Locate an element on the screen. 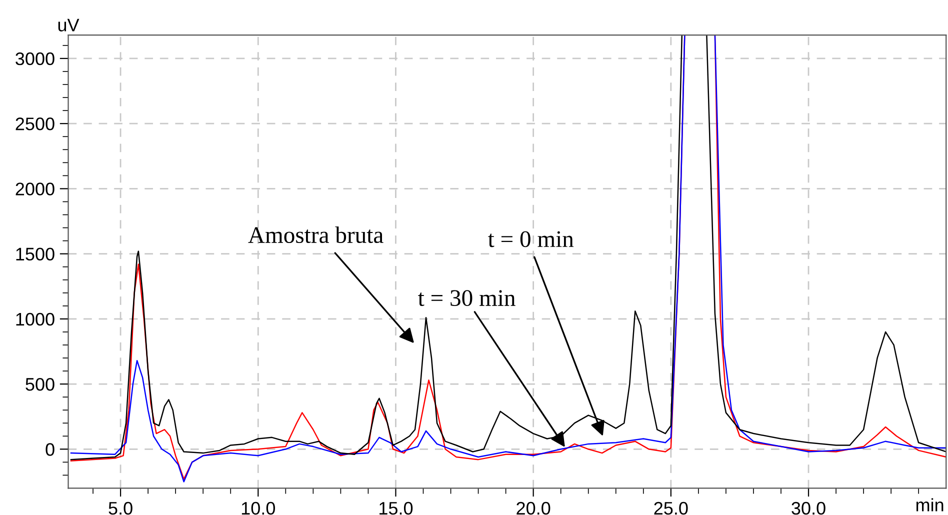 The width and height of the screenshot is (948, 515). x-tick-label: 20.0 is located at coordinates (533, 508).